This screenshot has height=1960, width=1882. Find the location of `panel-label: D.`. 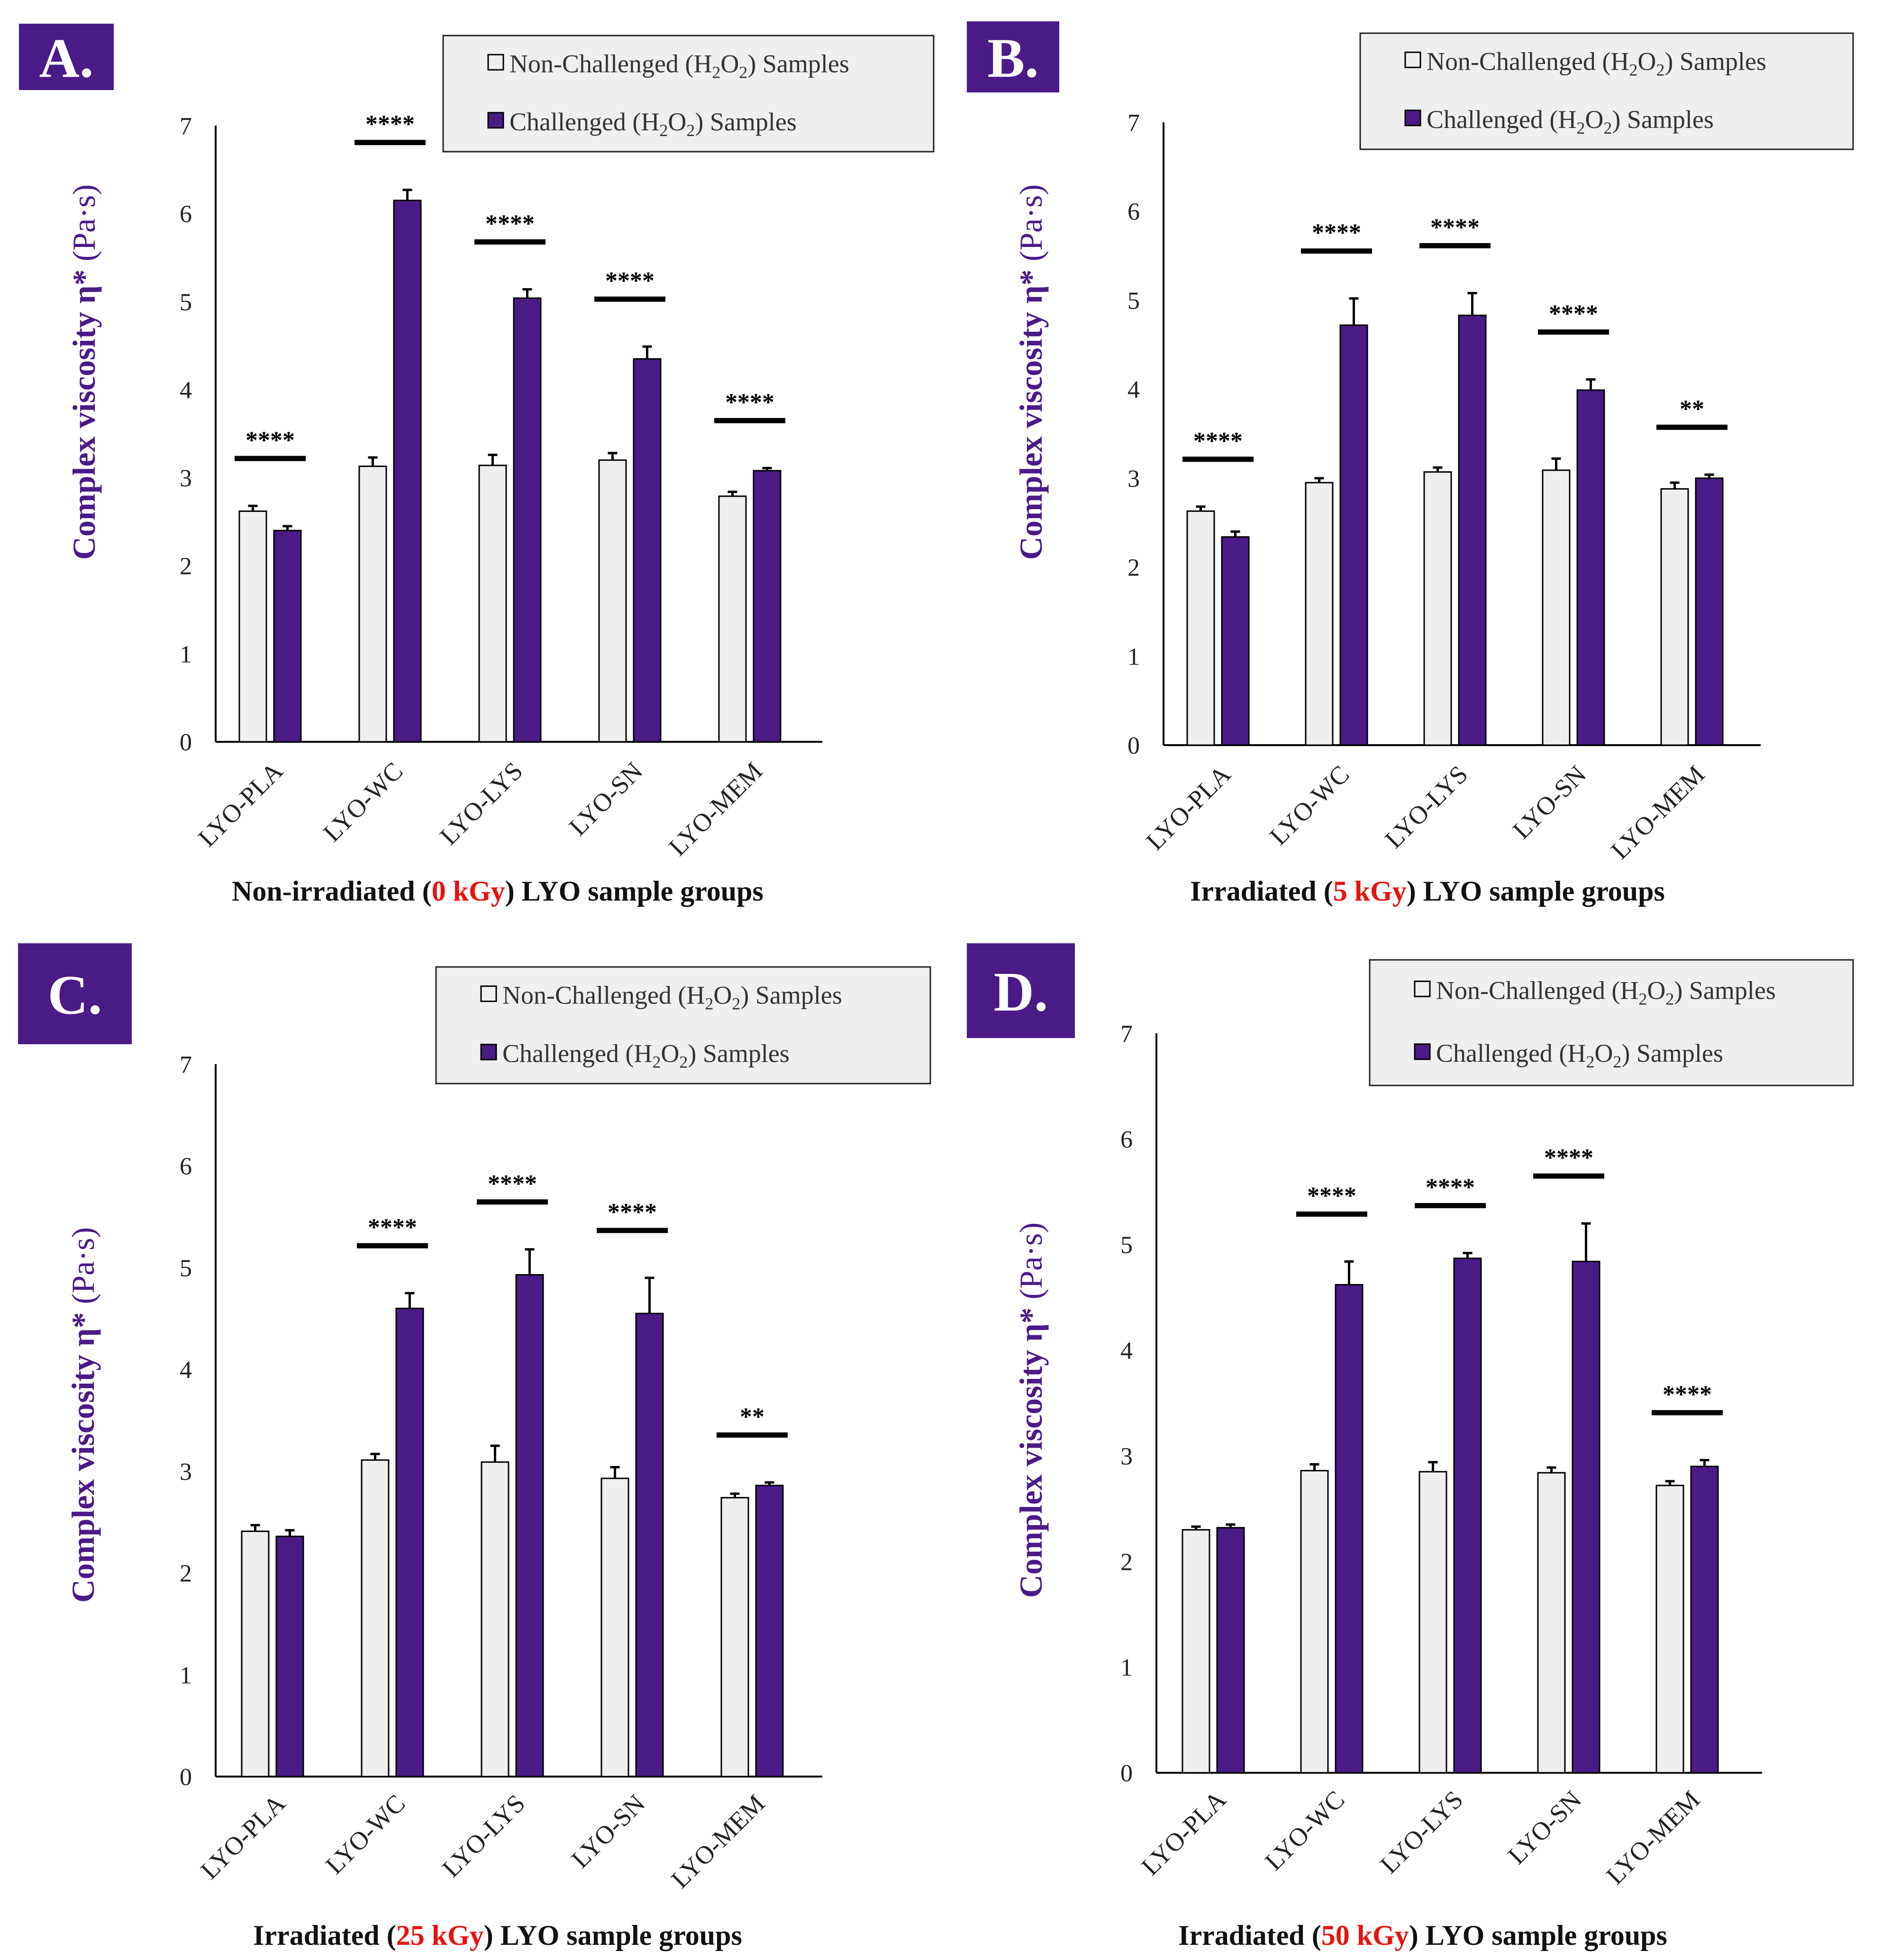

panel-label: D. is located at coordinates (1021, 992).